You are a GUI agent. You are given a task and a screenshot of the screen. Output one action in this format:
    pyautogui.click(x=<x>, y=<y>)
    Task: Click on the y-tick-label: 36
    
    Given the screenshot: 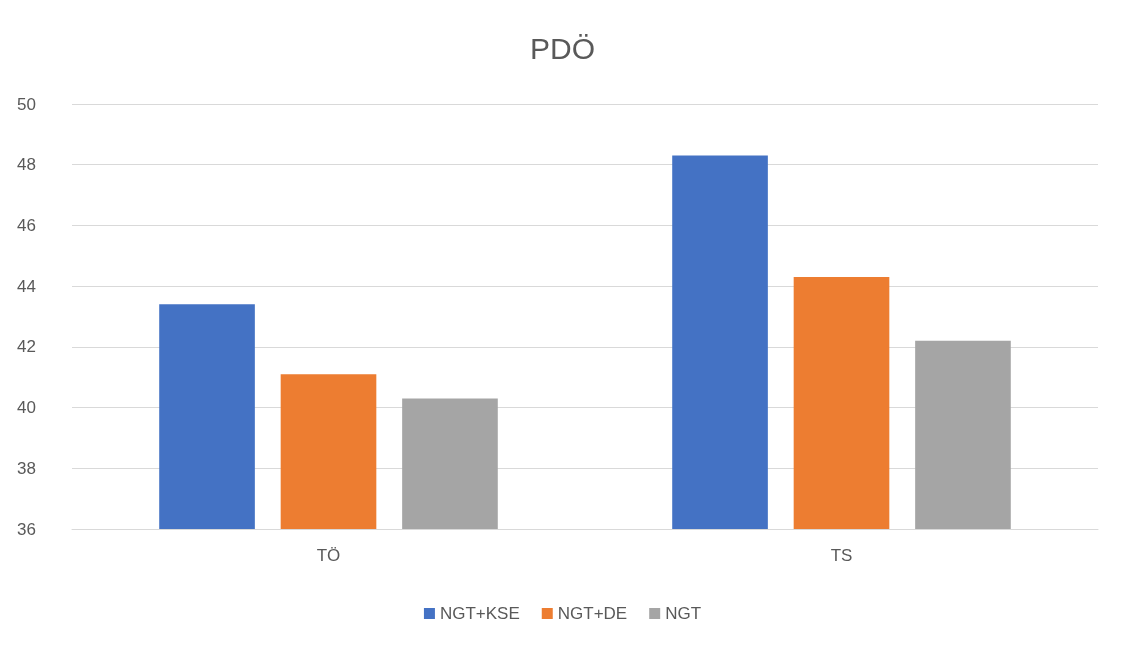 What is the action you would take?
    pyautogui.click(x=26, y=529)
    